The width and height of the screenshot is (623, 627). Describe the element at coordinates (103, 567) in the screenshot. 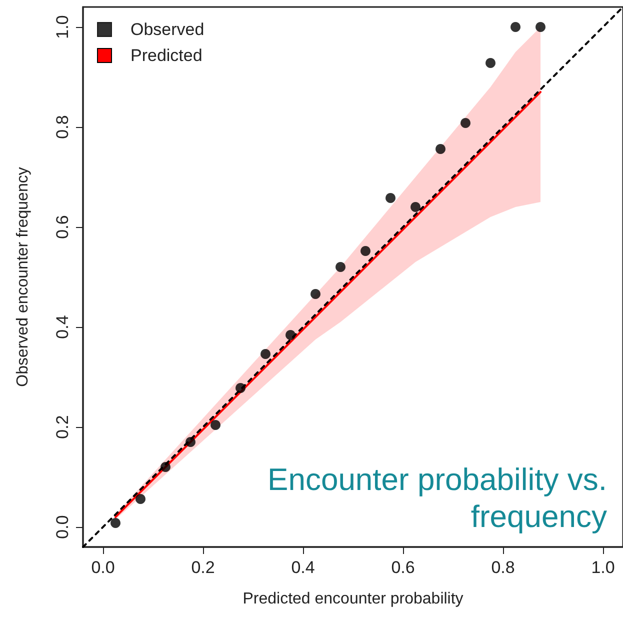

I see `x-tick-label: 0.0` at that location.